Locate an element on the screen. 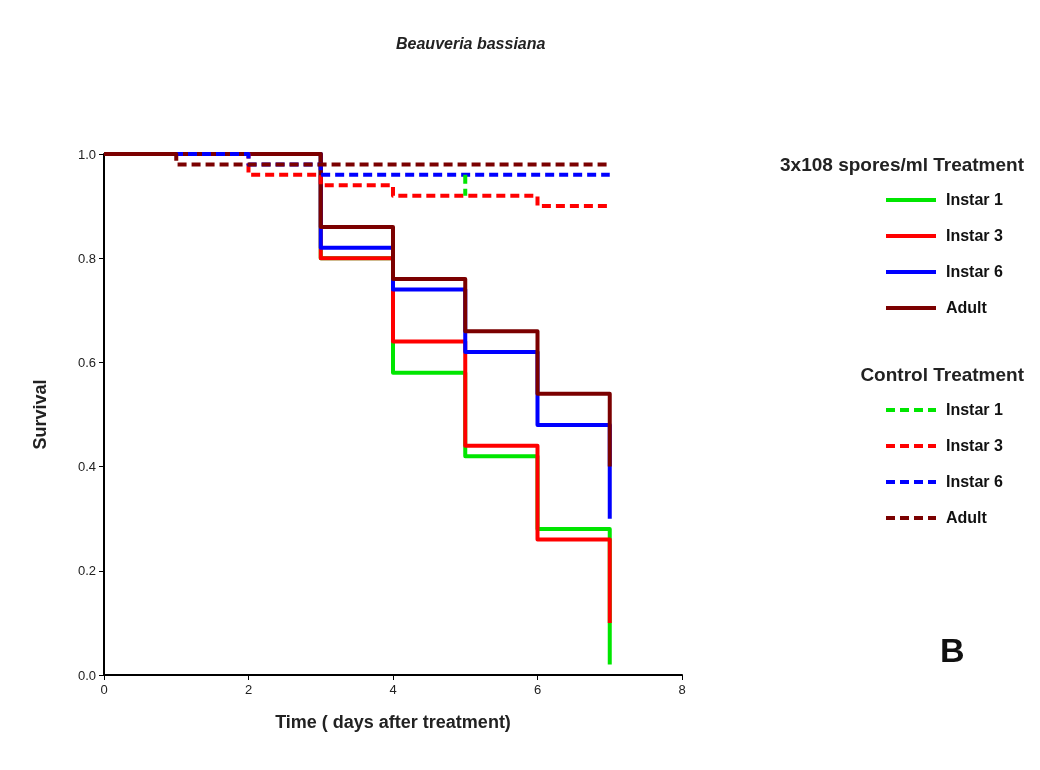  text: Control Treatment is located at coordinates (942, 374).